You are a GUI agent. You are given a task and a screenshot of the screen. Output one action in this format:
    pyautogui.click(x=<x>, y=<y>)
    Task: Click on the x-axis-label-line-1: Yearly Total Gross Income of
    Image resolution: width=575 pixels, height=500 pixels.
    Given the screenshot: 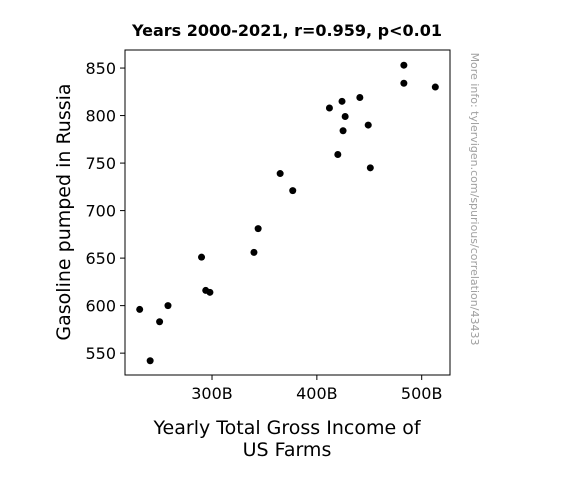 What is the action you would take?
    pyautogui.click(x=286, y=428)
    